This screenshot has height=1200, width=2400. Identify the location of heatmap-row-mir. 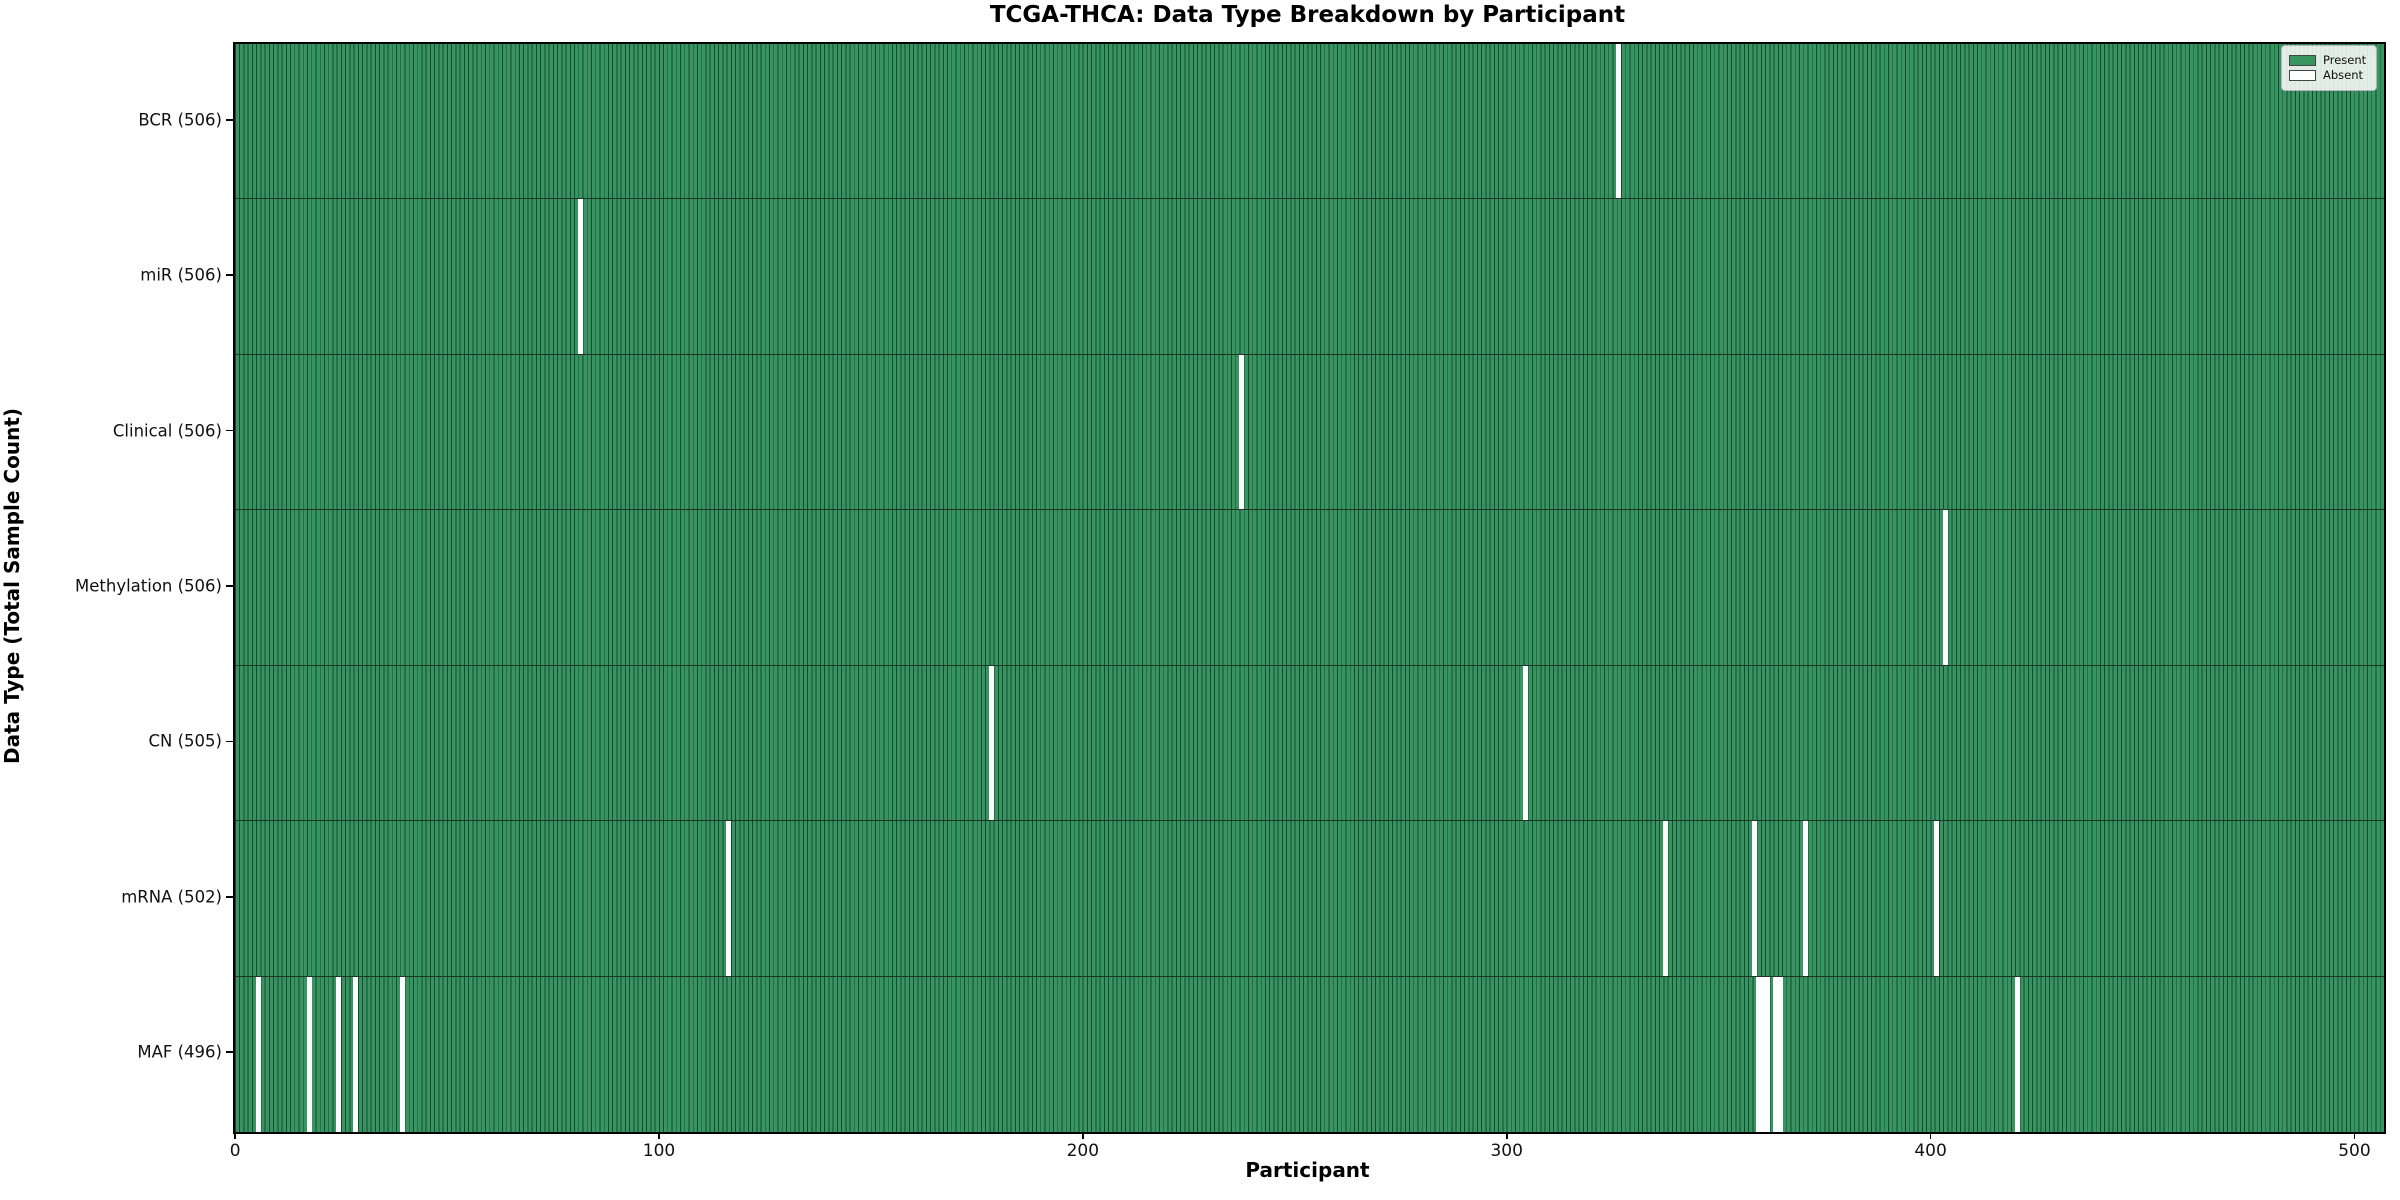
(1309, 277).